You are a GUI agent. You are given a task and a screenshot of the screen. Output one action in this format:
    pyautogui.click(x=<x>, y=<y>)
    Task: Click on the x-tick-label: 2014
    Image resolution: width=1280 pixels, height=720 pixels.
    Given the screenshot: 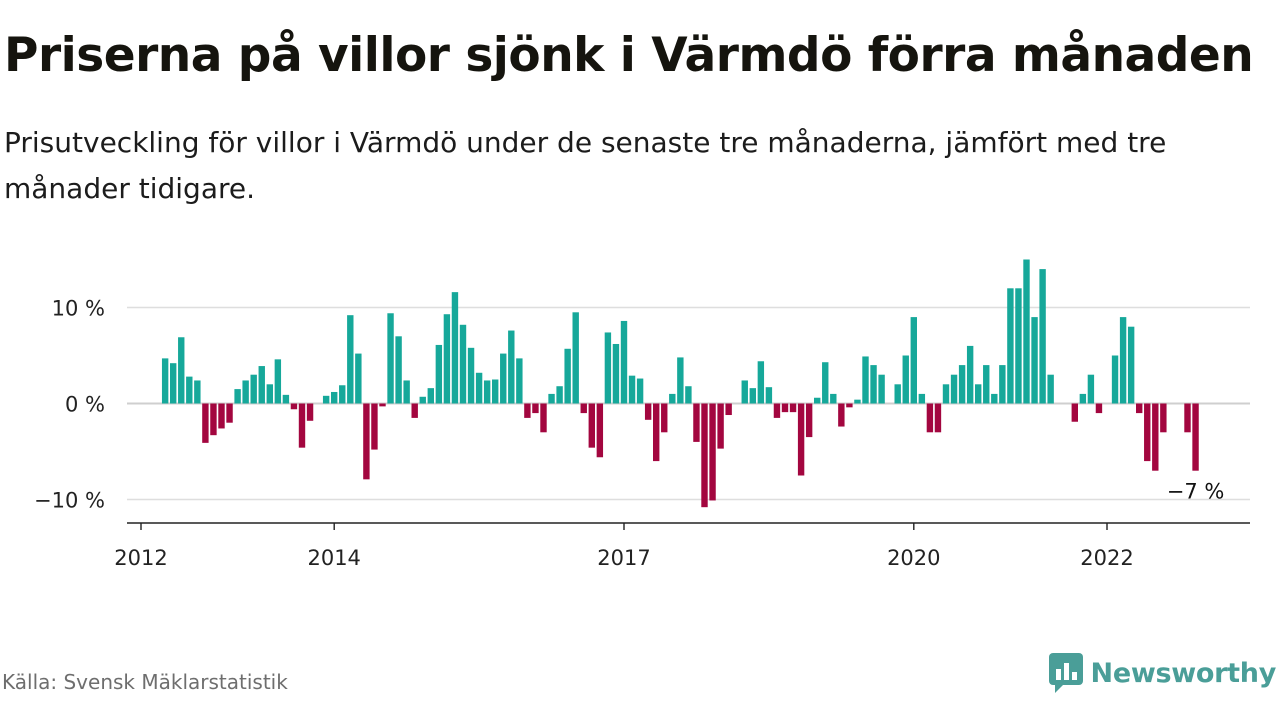 What is the action you would take?
    pyautogui.click(x=333, y=558)
    